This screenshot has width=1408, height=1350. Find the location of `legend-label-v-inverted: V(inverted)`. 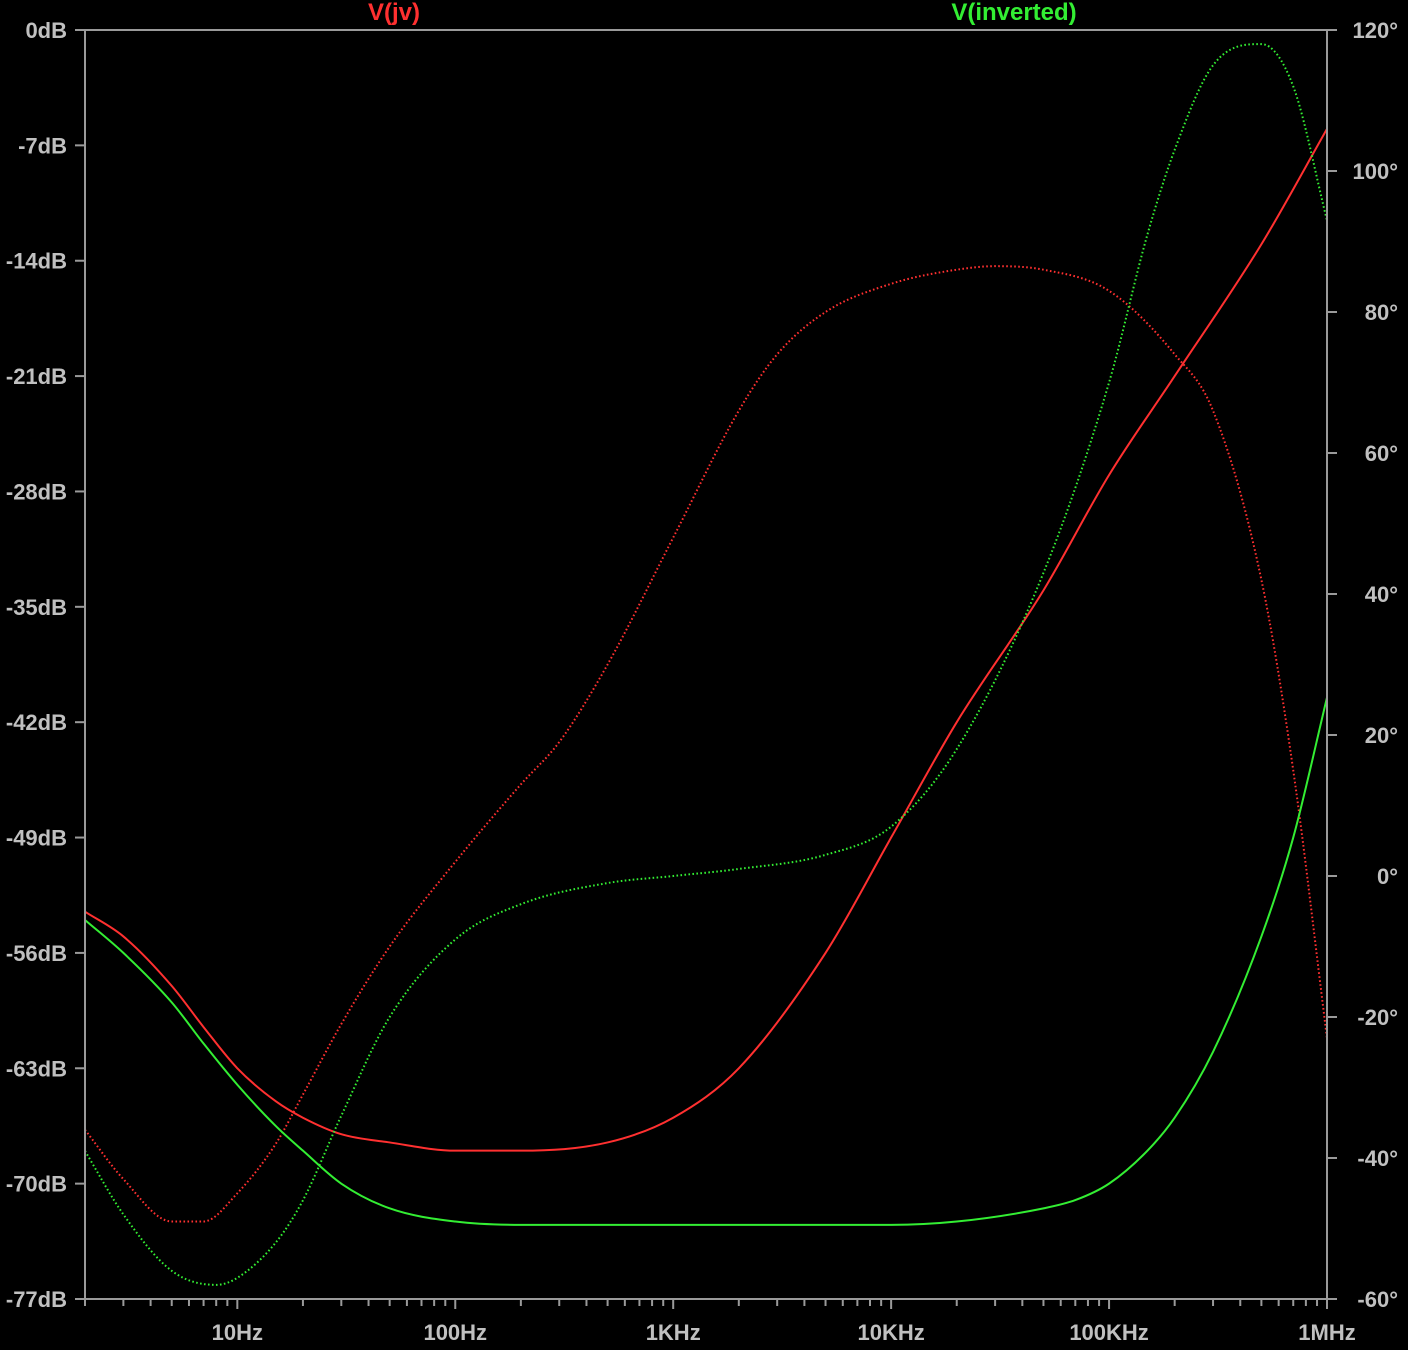

legend-label-v-inverted: V(inverted) is located at coordinates (1013, 13).